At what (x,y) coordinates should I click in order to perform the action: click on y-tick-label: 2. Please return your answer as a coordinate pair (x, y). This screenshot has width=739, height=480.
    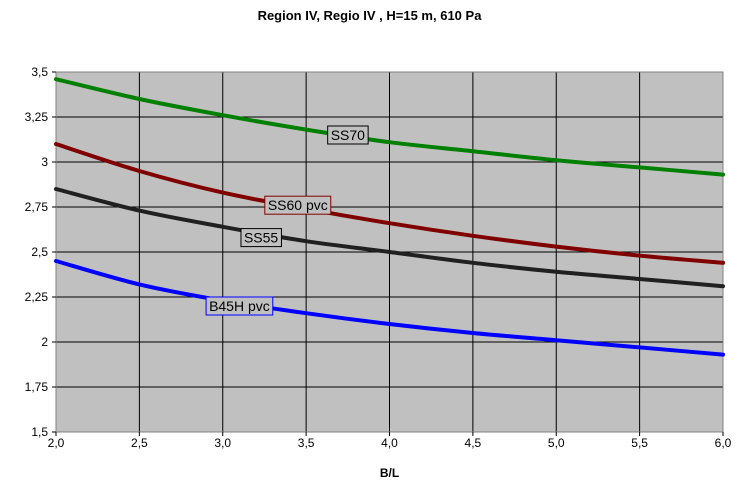
    Looking at the image, I should click on (44, 342).